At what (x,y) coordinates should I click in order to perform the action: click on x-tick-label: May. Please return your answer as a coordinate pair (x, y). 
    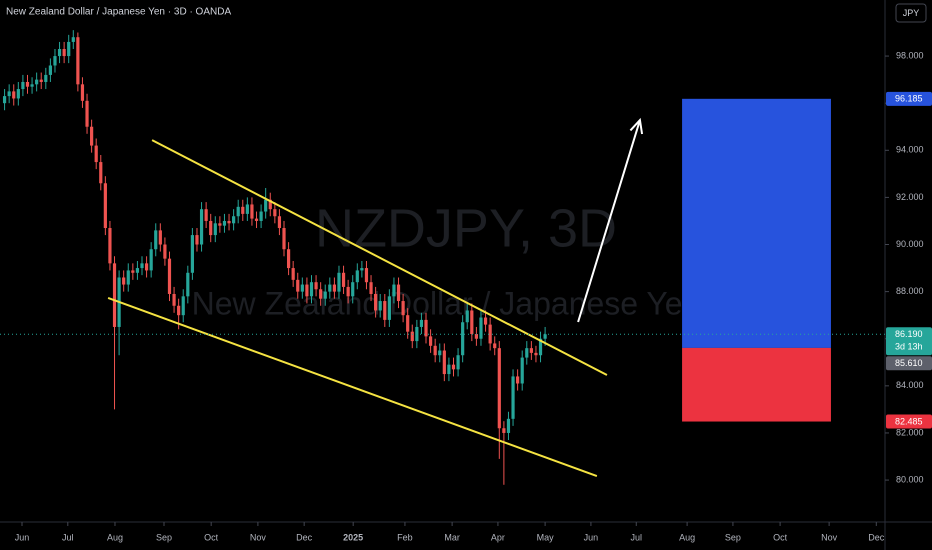
    Looking at the image, I should click on (546, 537).